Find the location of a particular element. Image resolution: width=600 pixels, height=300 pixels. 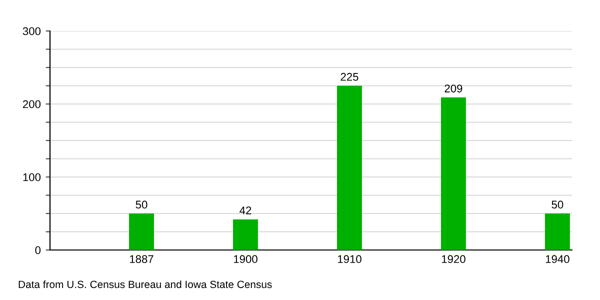

y-tick-label: 100 is located at coordinates (32, 177).